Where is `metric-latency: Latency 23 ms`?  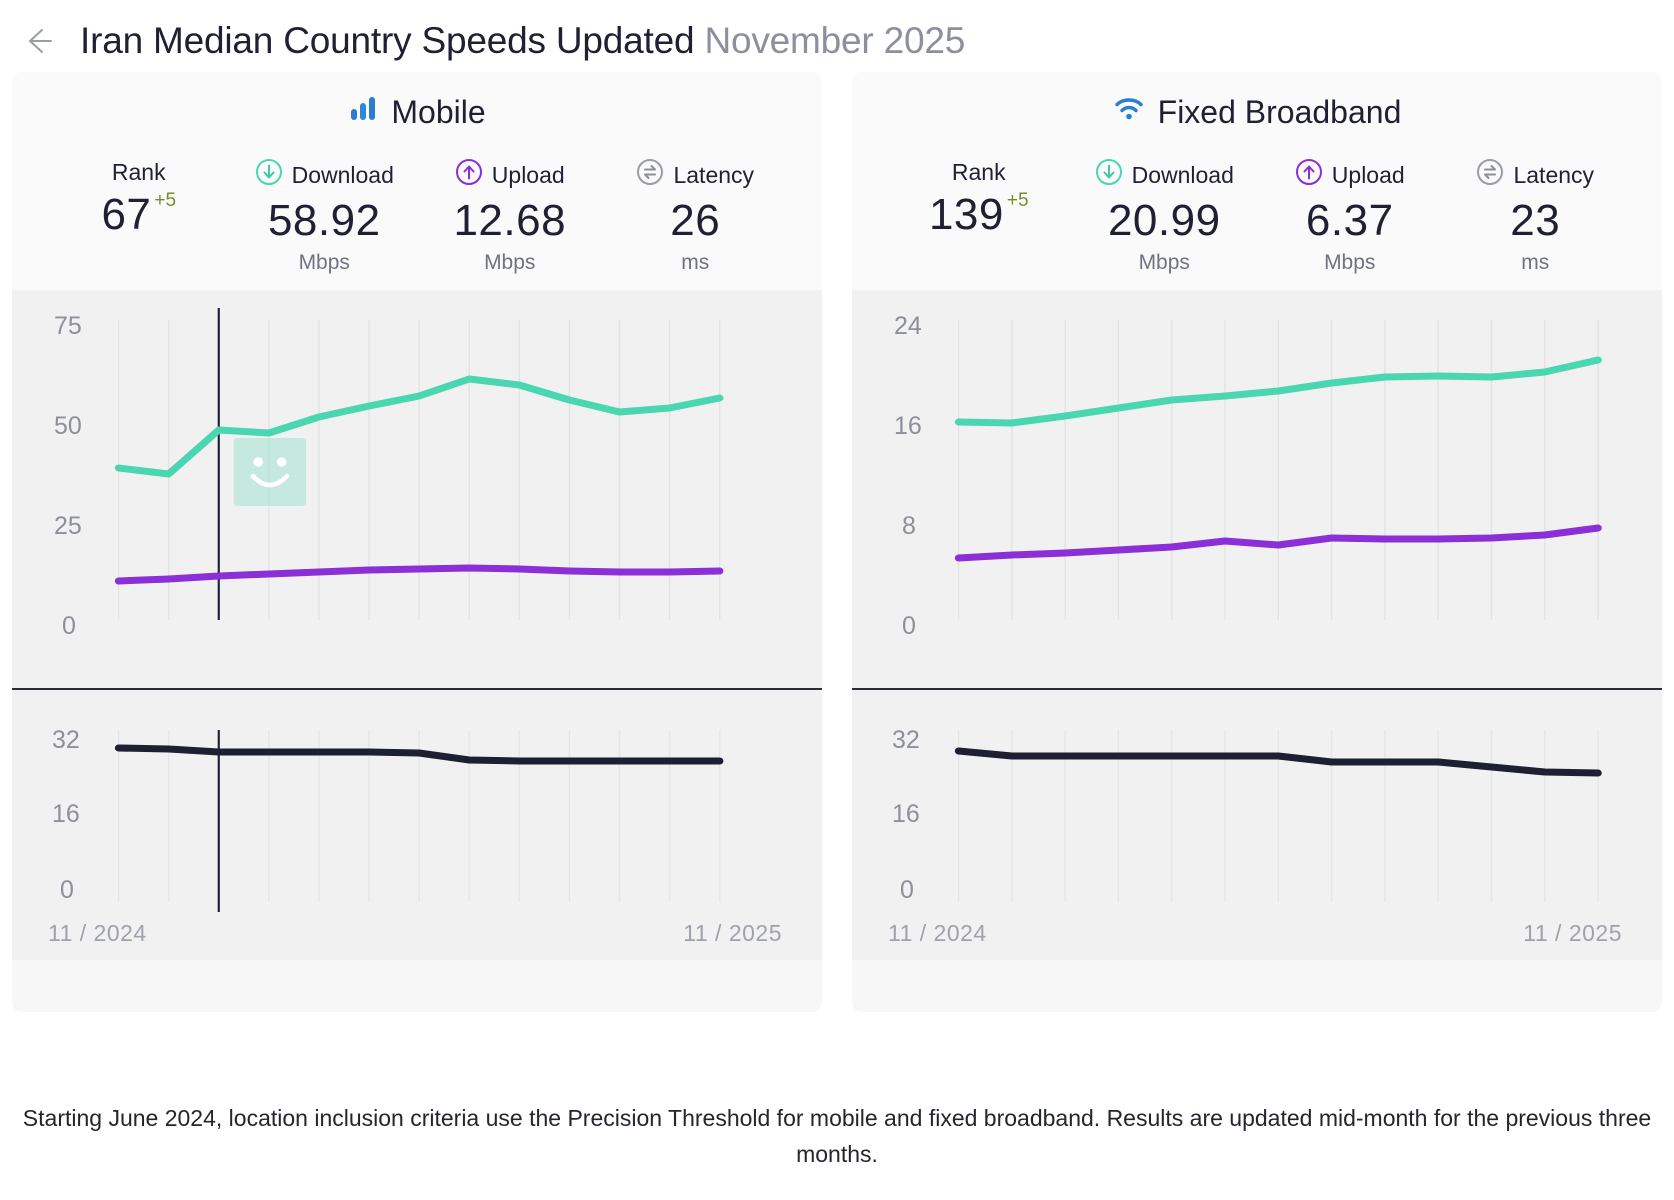 metric-latency: Latency 23 ms is located at coordinates (1536, 217).